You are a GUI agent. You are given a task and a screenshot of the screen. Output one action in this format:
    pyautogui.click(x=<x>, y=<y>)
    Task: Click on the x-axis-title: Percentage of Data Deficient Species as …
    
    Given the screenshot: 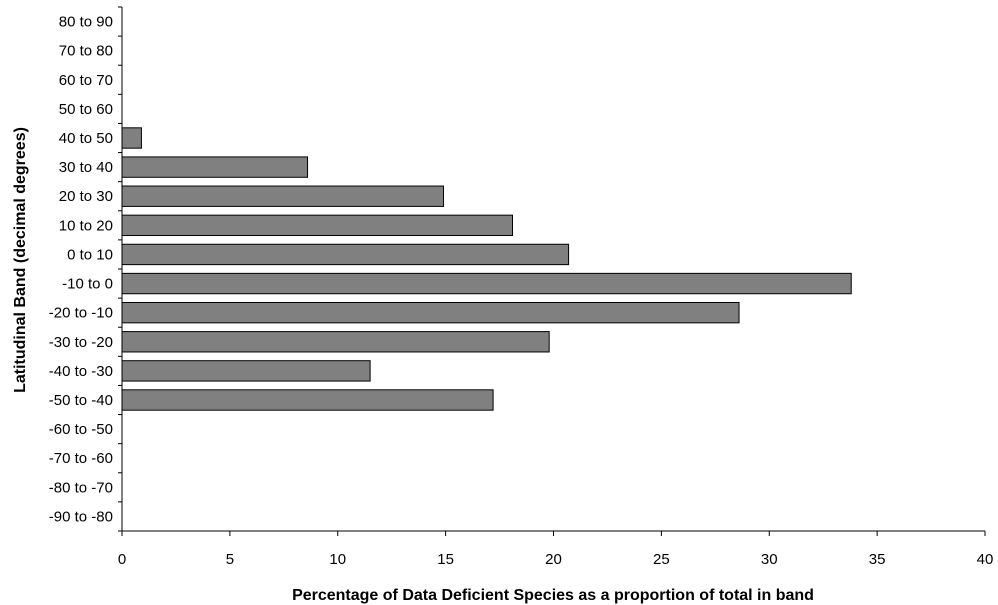 What is the action you would take?
    pyautogui.click(x=553, y=595)
    